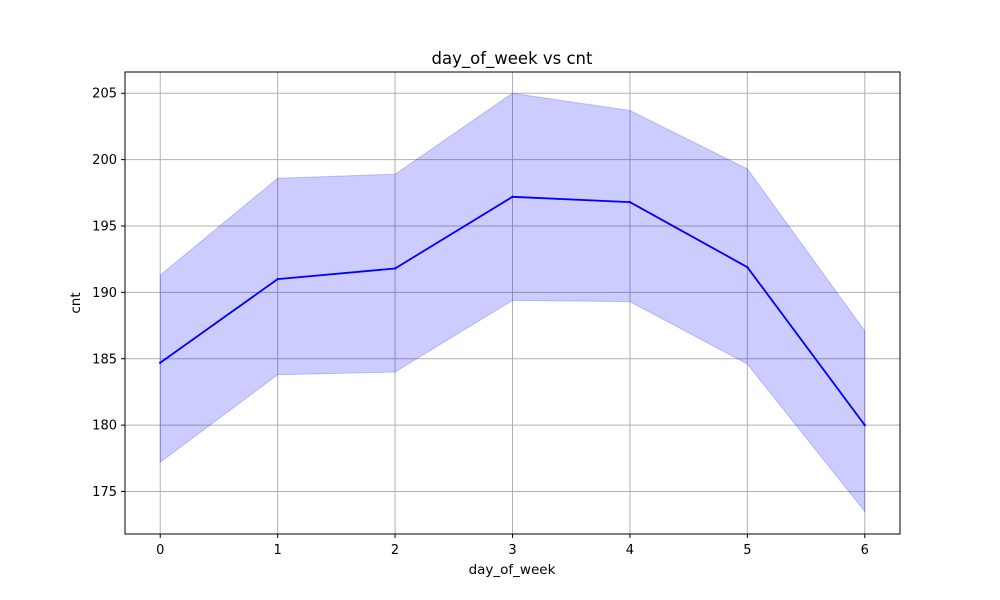  I want to click on x-tick-label: 3, so click(512, 550).